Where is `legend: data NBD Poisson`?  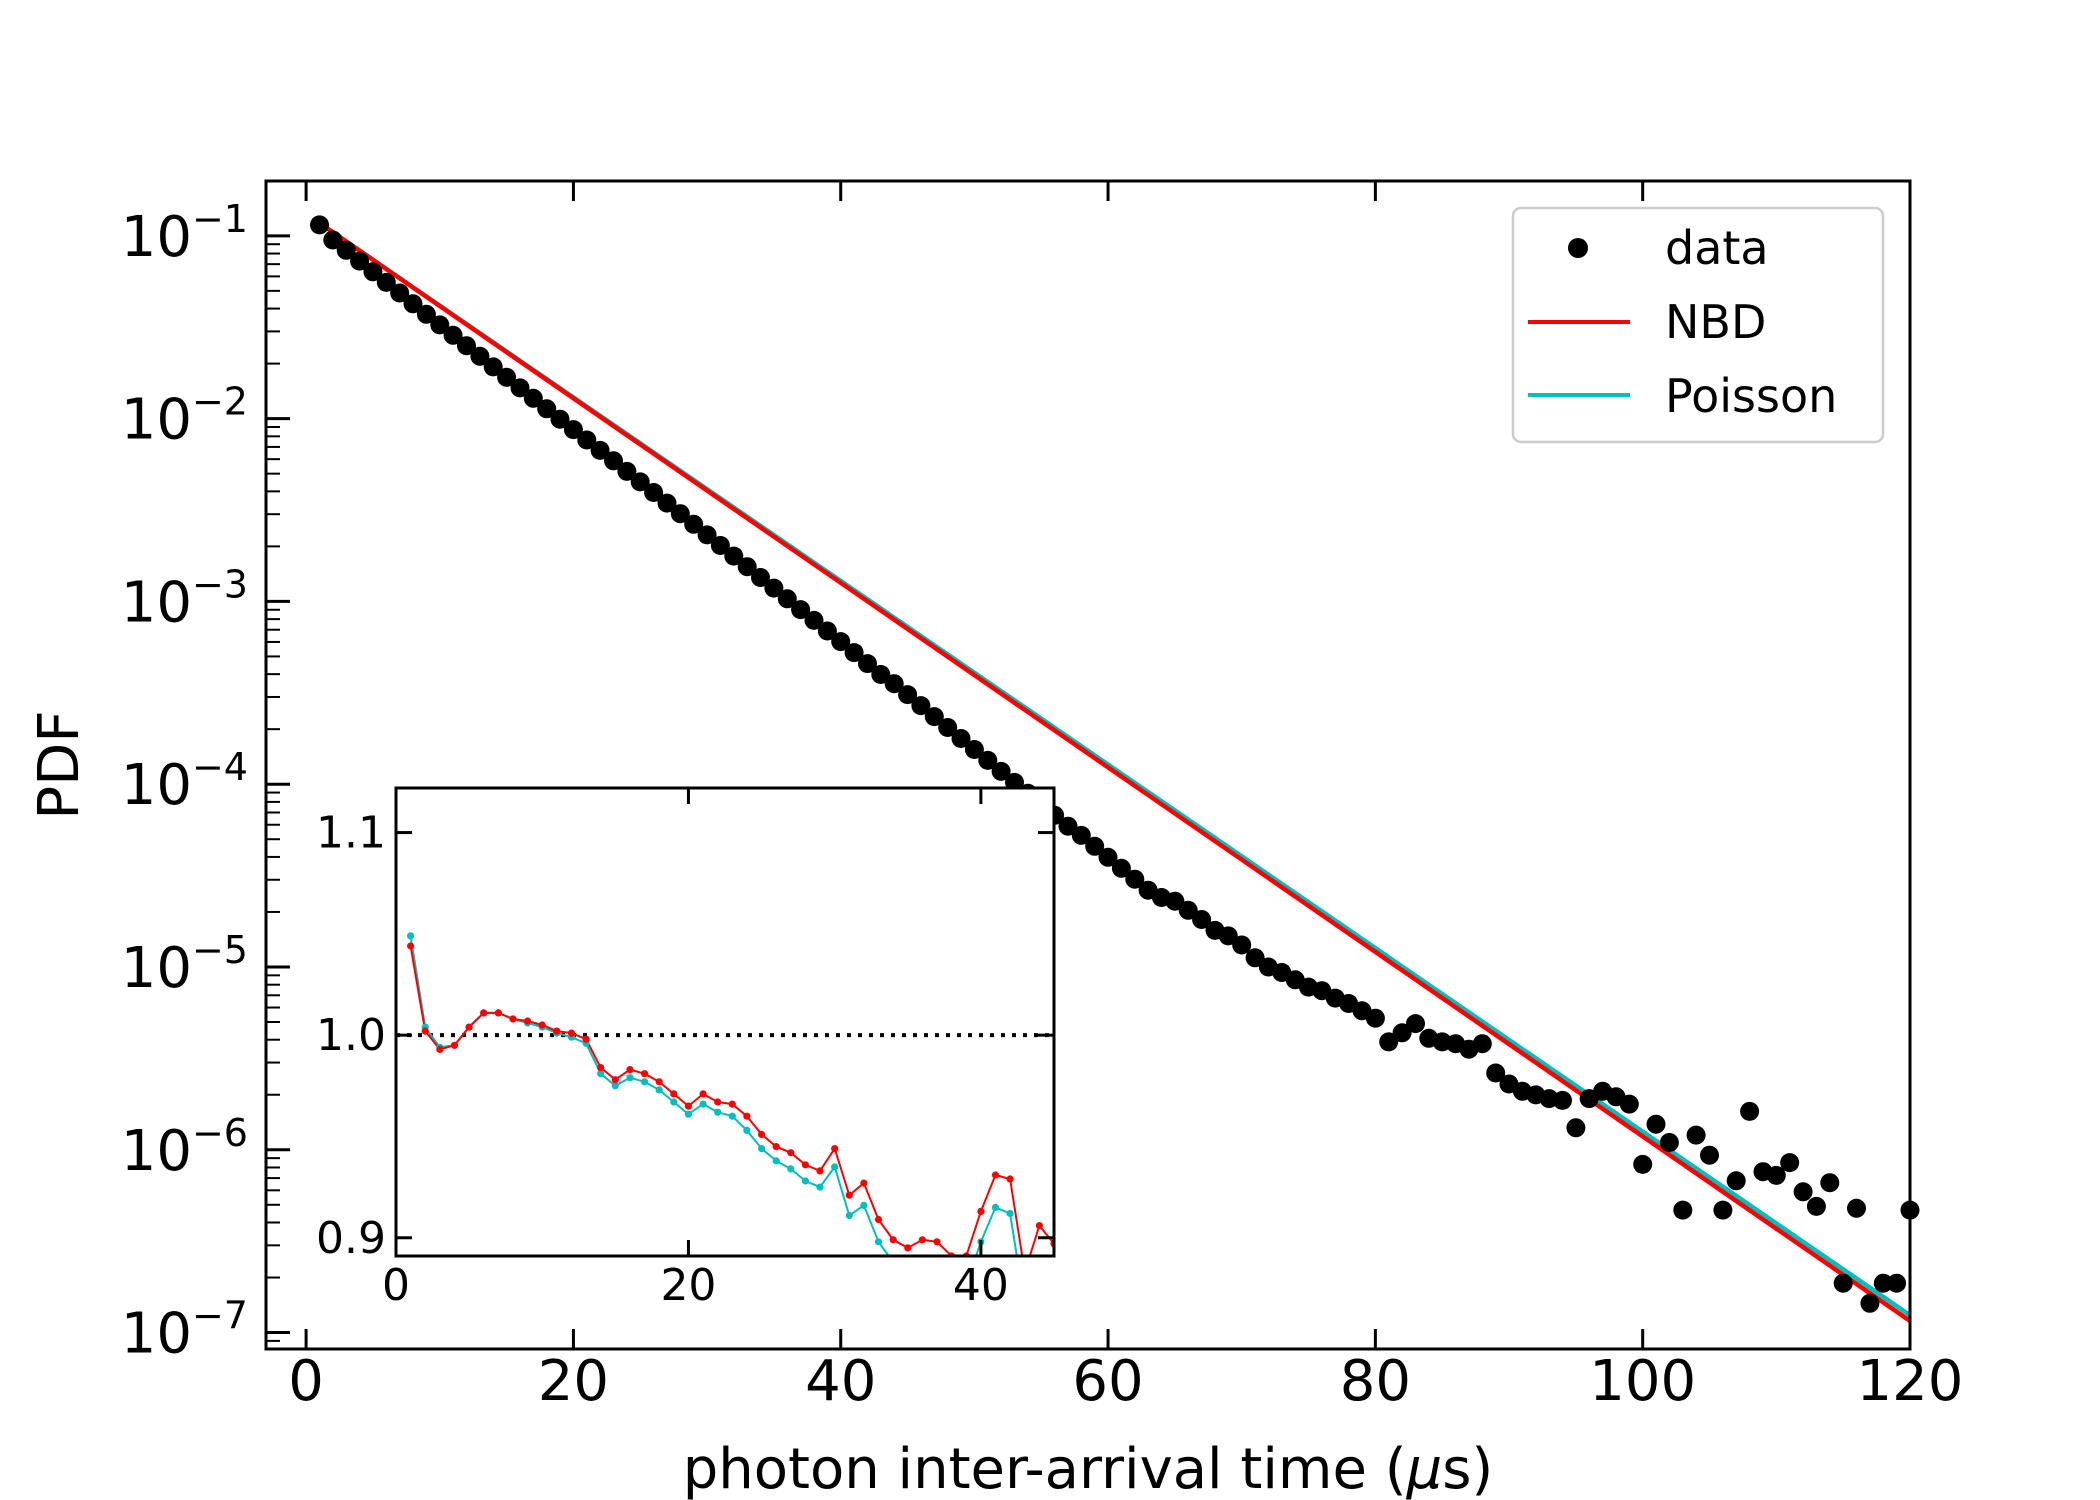 legend: data NBD Poisson is located at coordinates (1698, 325).